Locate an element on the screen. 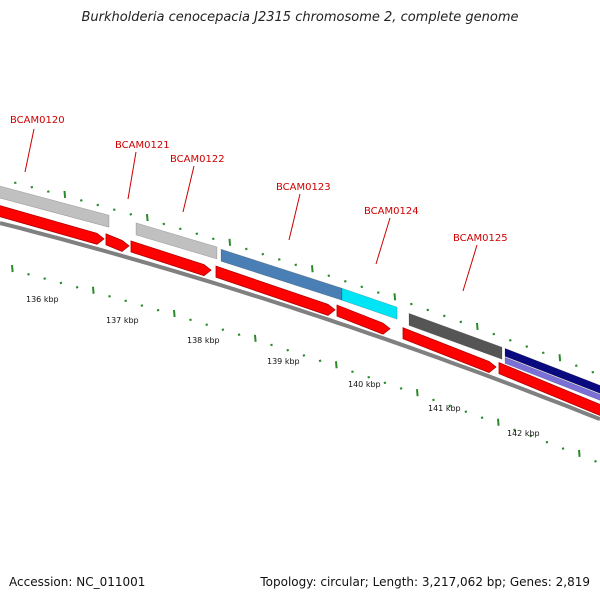 Image resolution: width=600 pixels, height=600 pixels. gene-label-bcam0123: BCAM0123 is located at coordinates (303, 187).